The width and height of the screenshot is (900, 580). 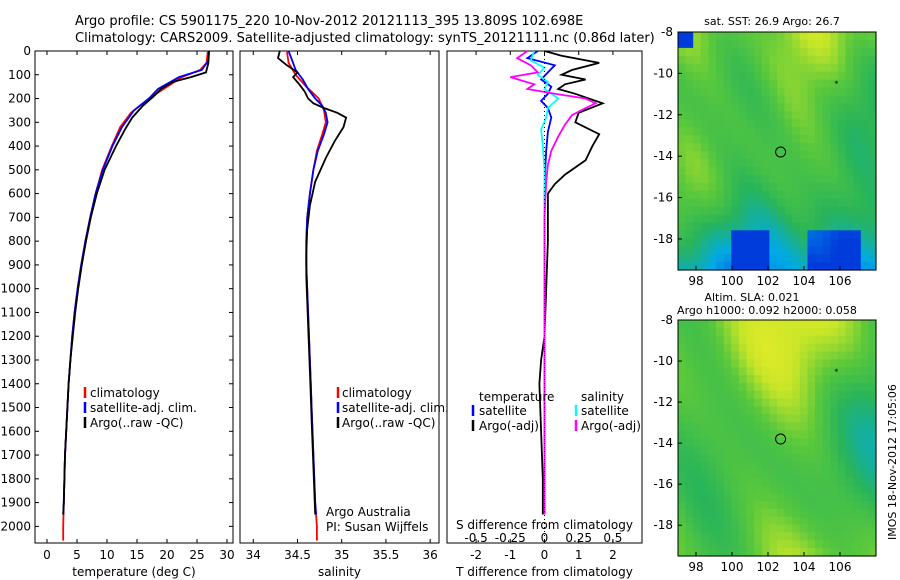 What do you see at coordinates (19, 146) in the screenshot?
I see `temp-ytick-label: 400` at bounding box center [19, 146].